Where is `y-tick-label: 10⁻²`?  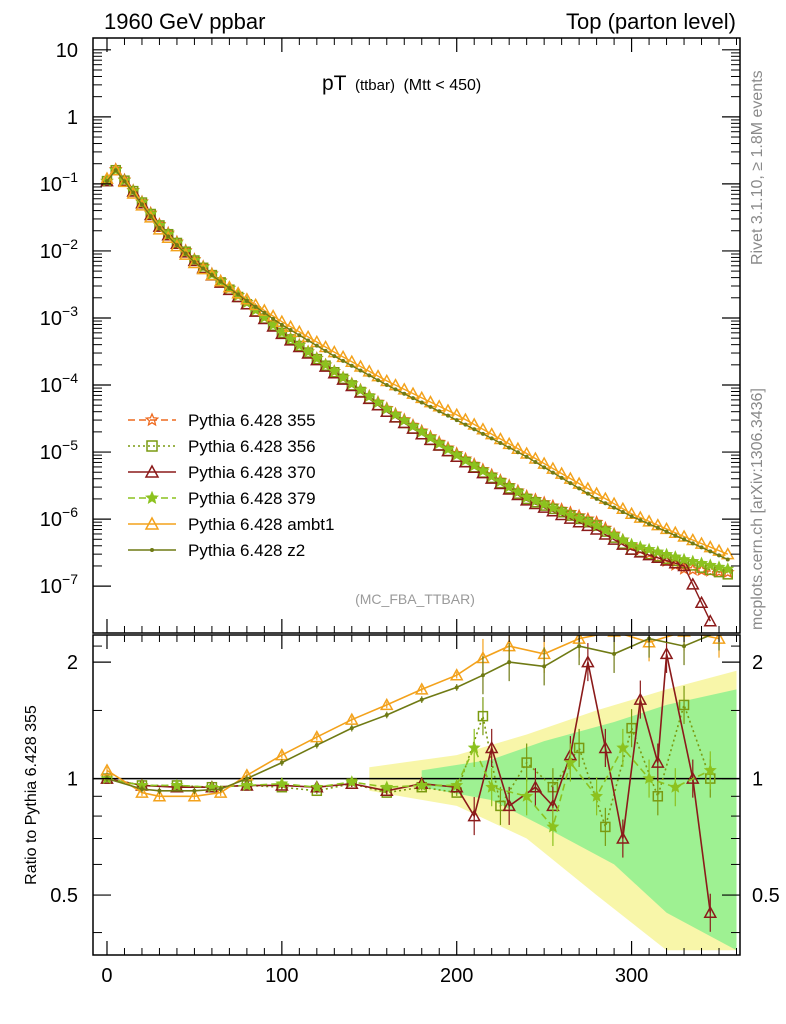
y-tick-label: 10⁻² is located at coordinates (59, 249).